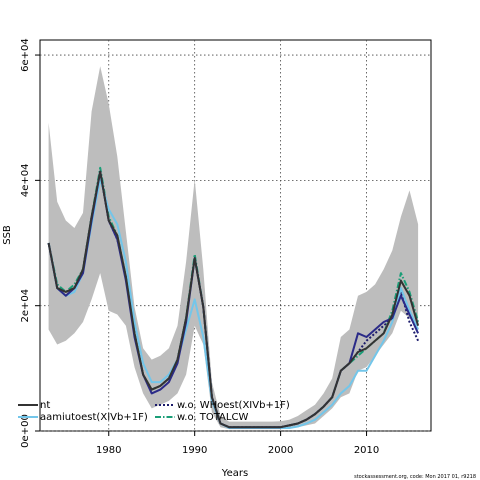 The height and width of the screenshot is (480, 480). I want to click on y-ticks: 0e+00 2e+04 4e+04 6e+04, so click(30, 243).